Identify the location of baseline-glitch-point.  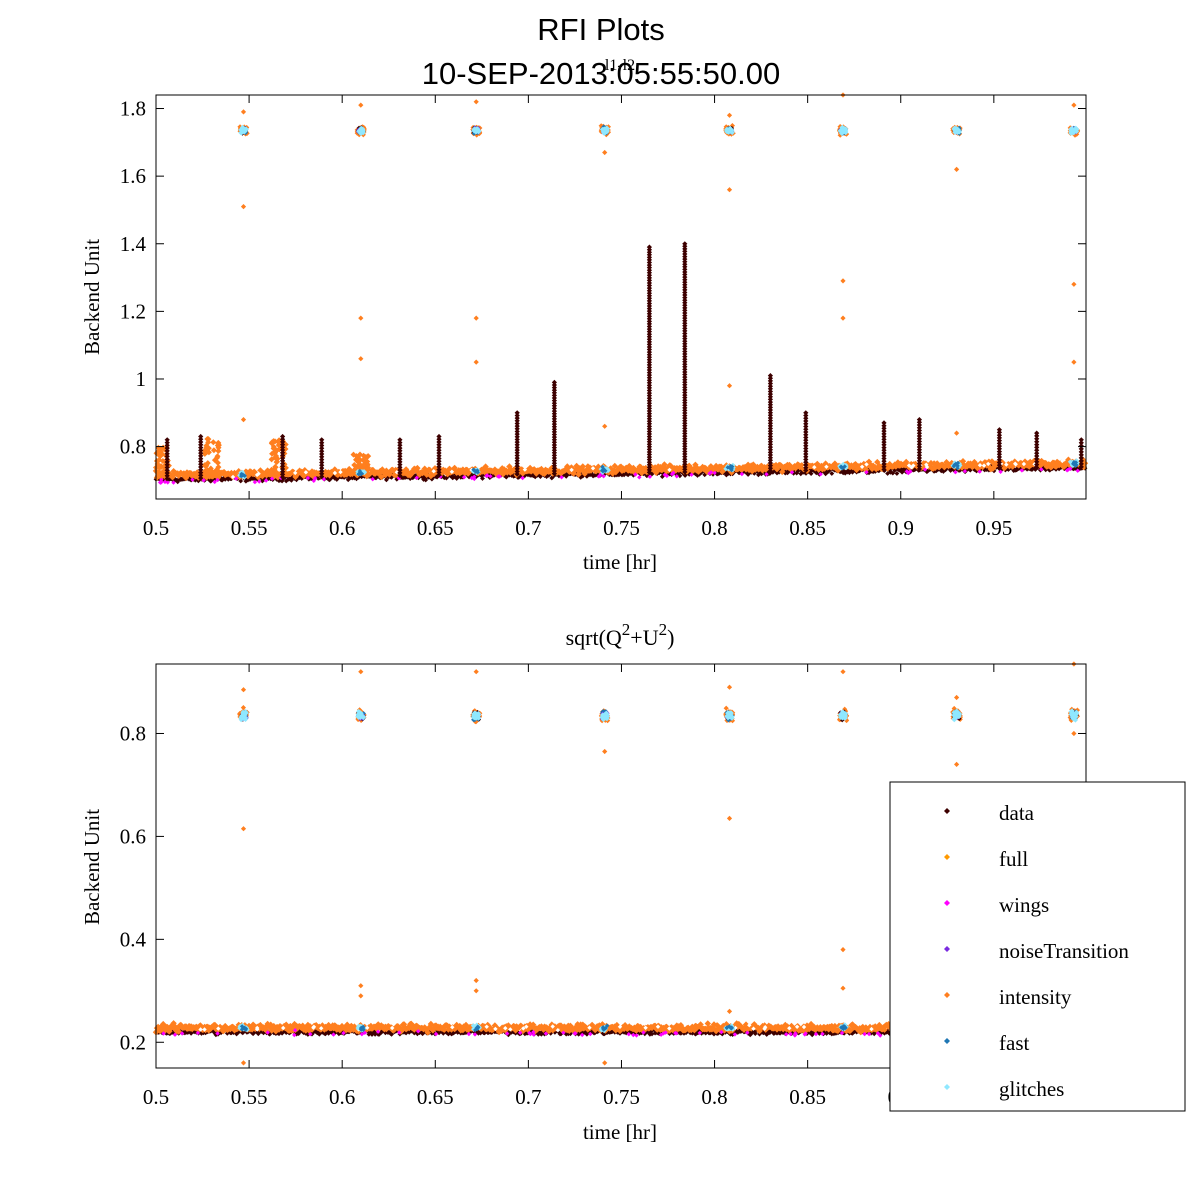
(608, 470).